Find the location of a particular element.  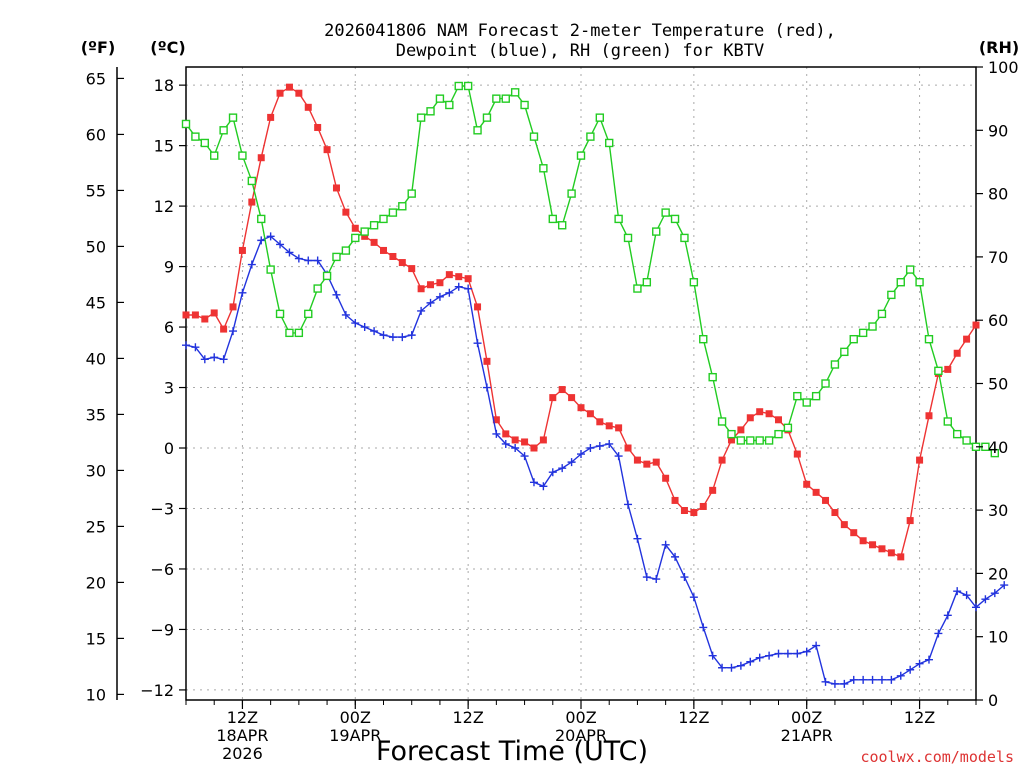

x-tick-label: 00Z is located at coordinates (580, 717).